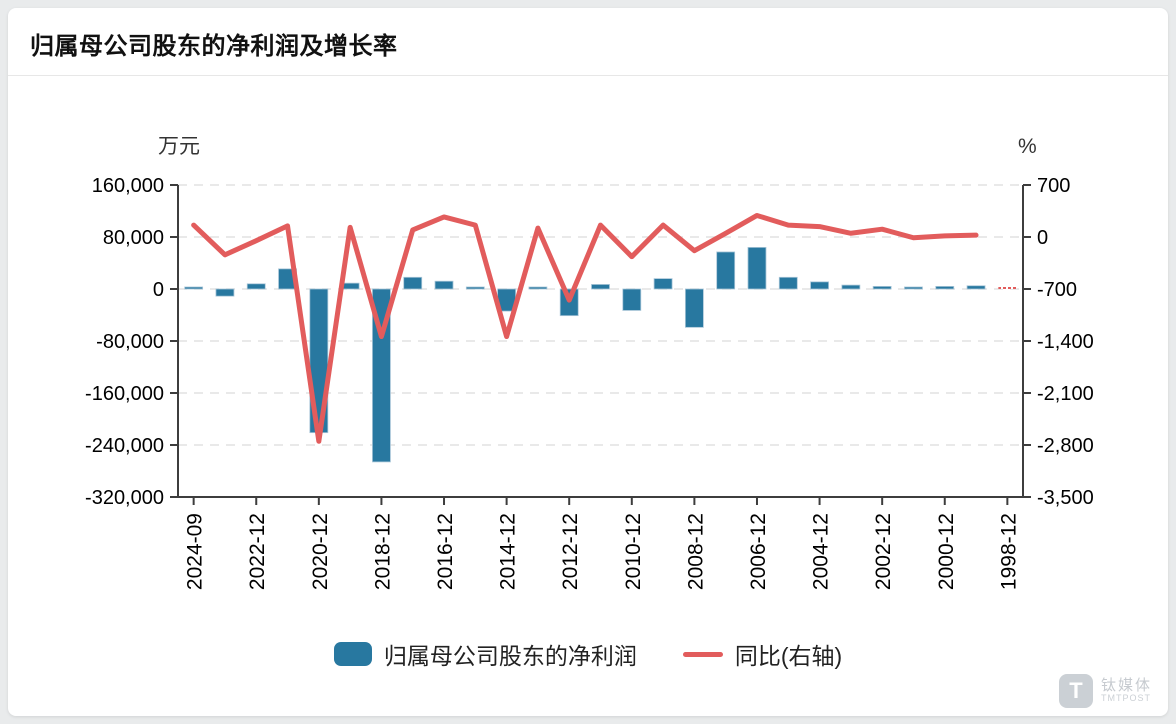 Image resolution: width=1176 pixels, height=724 pixels. What do you see at coordinates (124, 446) in the screenshot?
I see `left-axis-tick-label: -240,000` at bounding box center [124, 446].